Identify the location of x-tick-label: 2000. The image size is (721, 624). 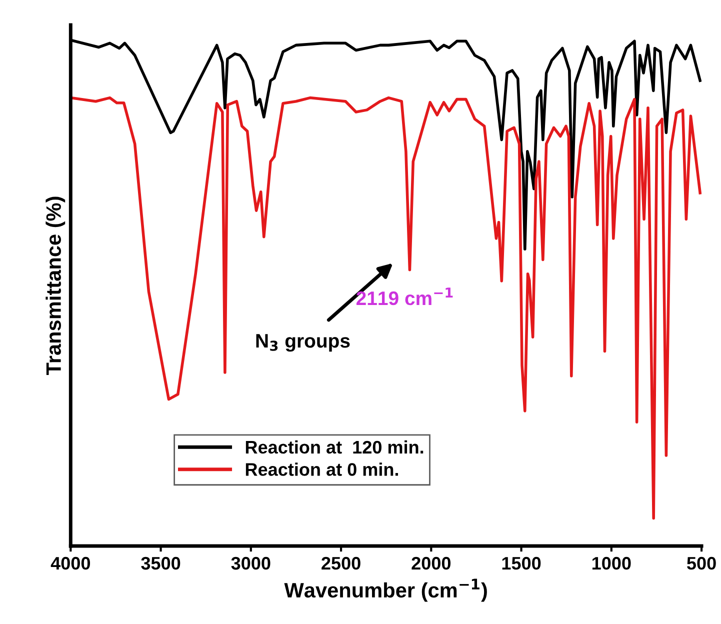
(431, 563).